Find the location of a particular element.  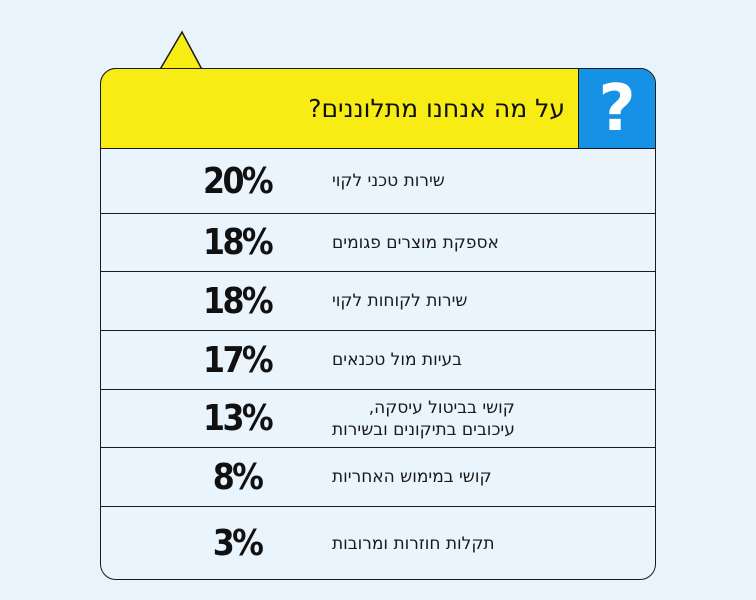

question-mark-icon: ? is located at coordinates (616, 108).